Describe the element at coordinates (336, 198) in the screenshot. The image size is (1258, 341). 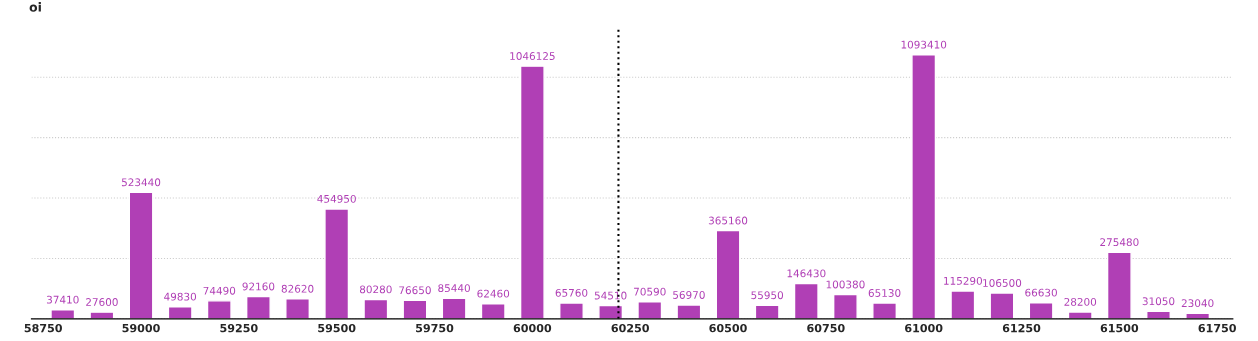
I see `data-label: 454950` at that location.